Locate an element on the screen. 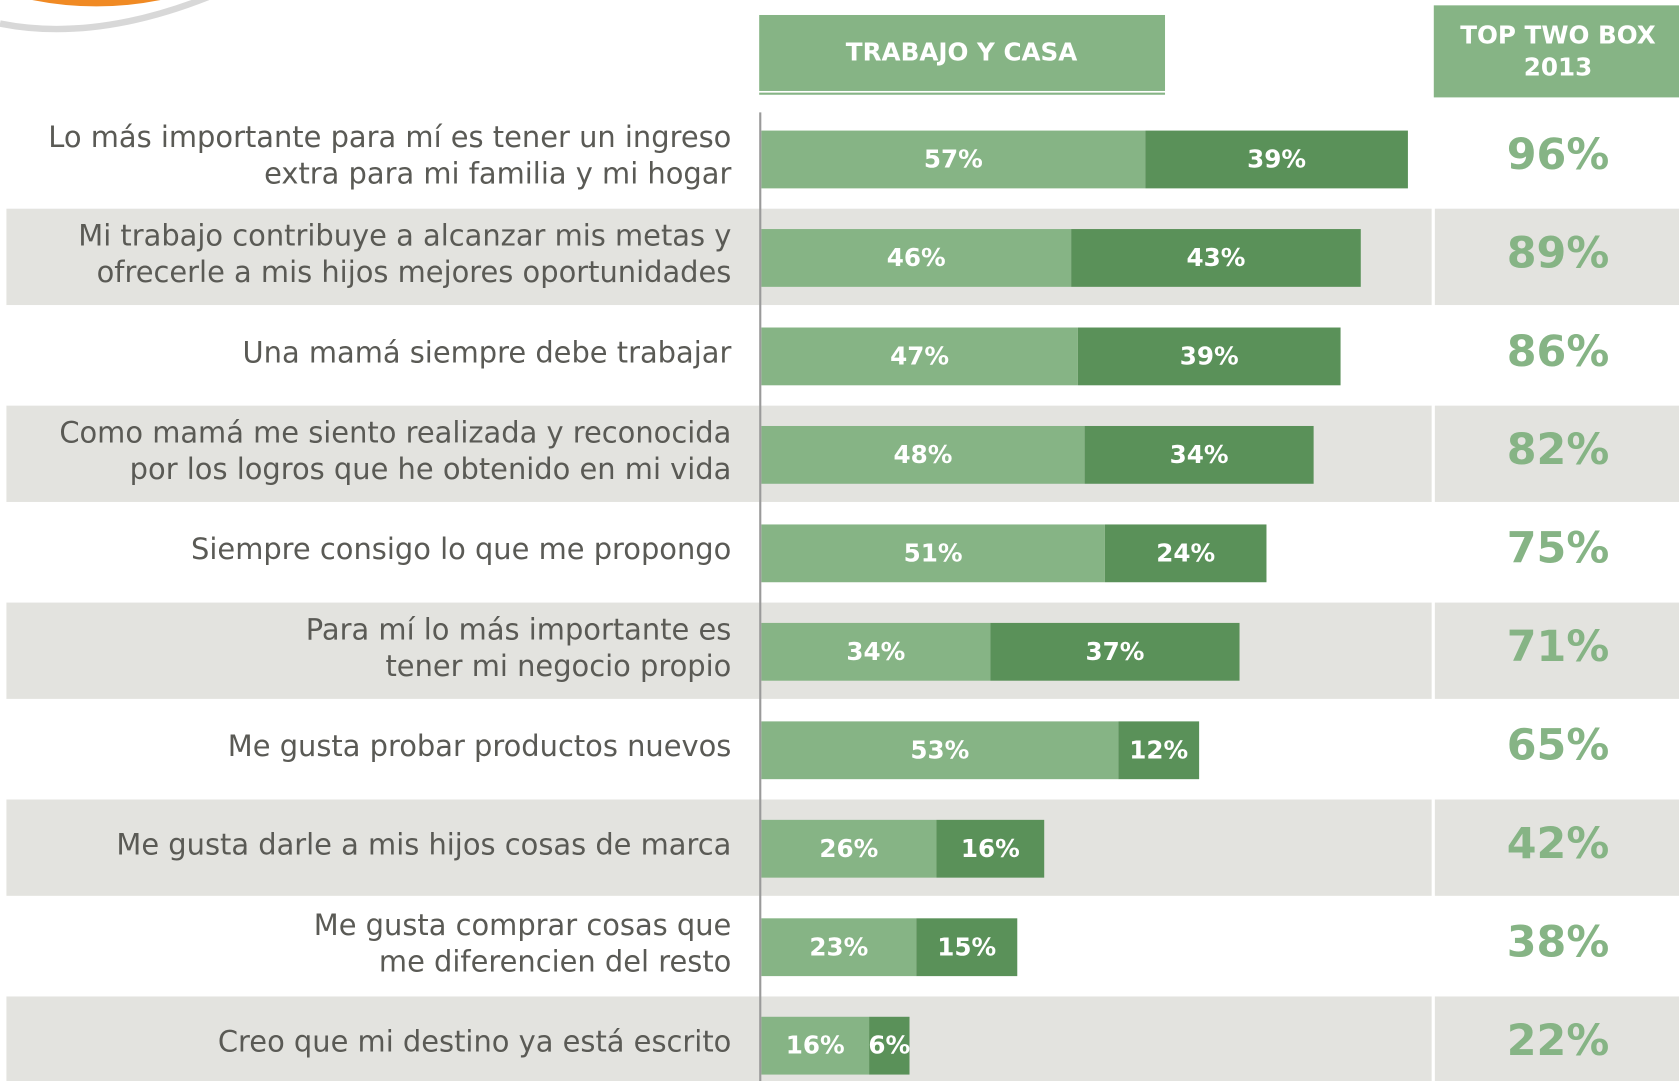 The height and width of the screenshot is (1081, 1679). value-label: 15% is located at coordinates (966, 946).